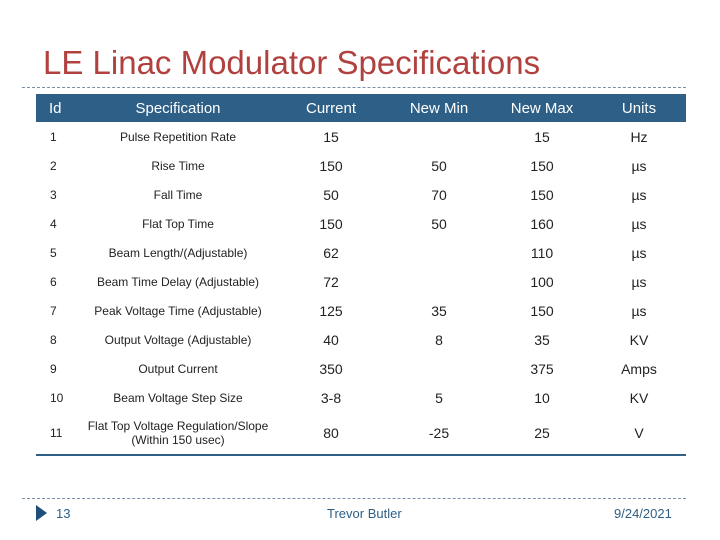 The width and height of the screenshot is (720, 540). What do you see at coordinates (542, 397) in the screenshot?
I see `cell-new-max: 10` at bounding box center [542, 397].